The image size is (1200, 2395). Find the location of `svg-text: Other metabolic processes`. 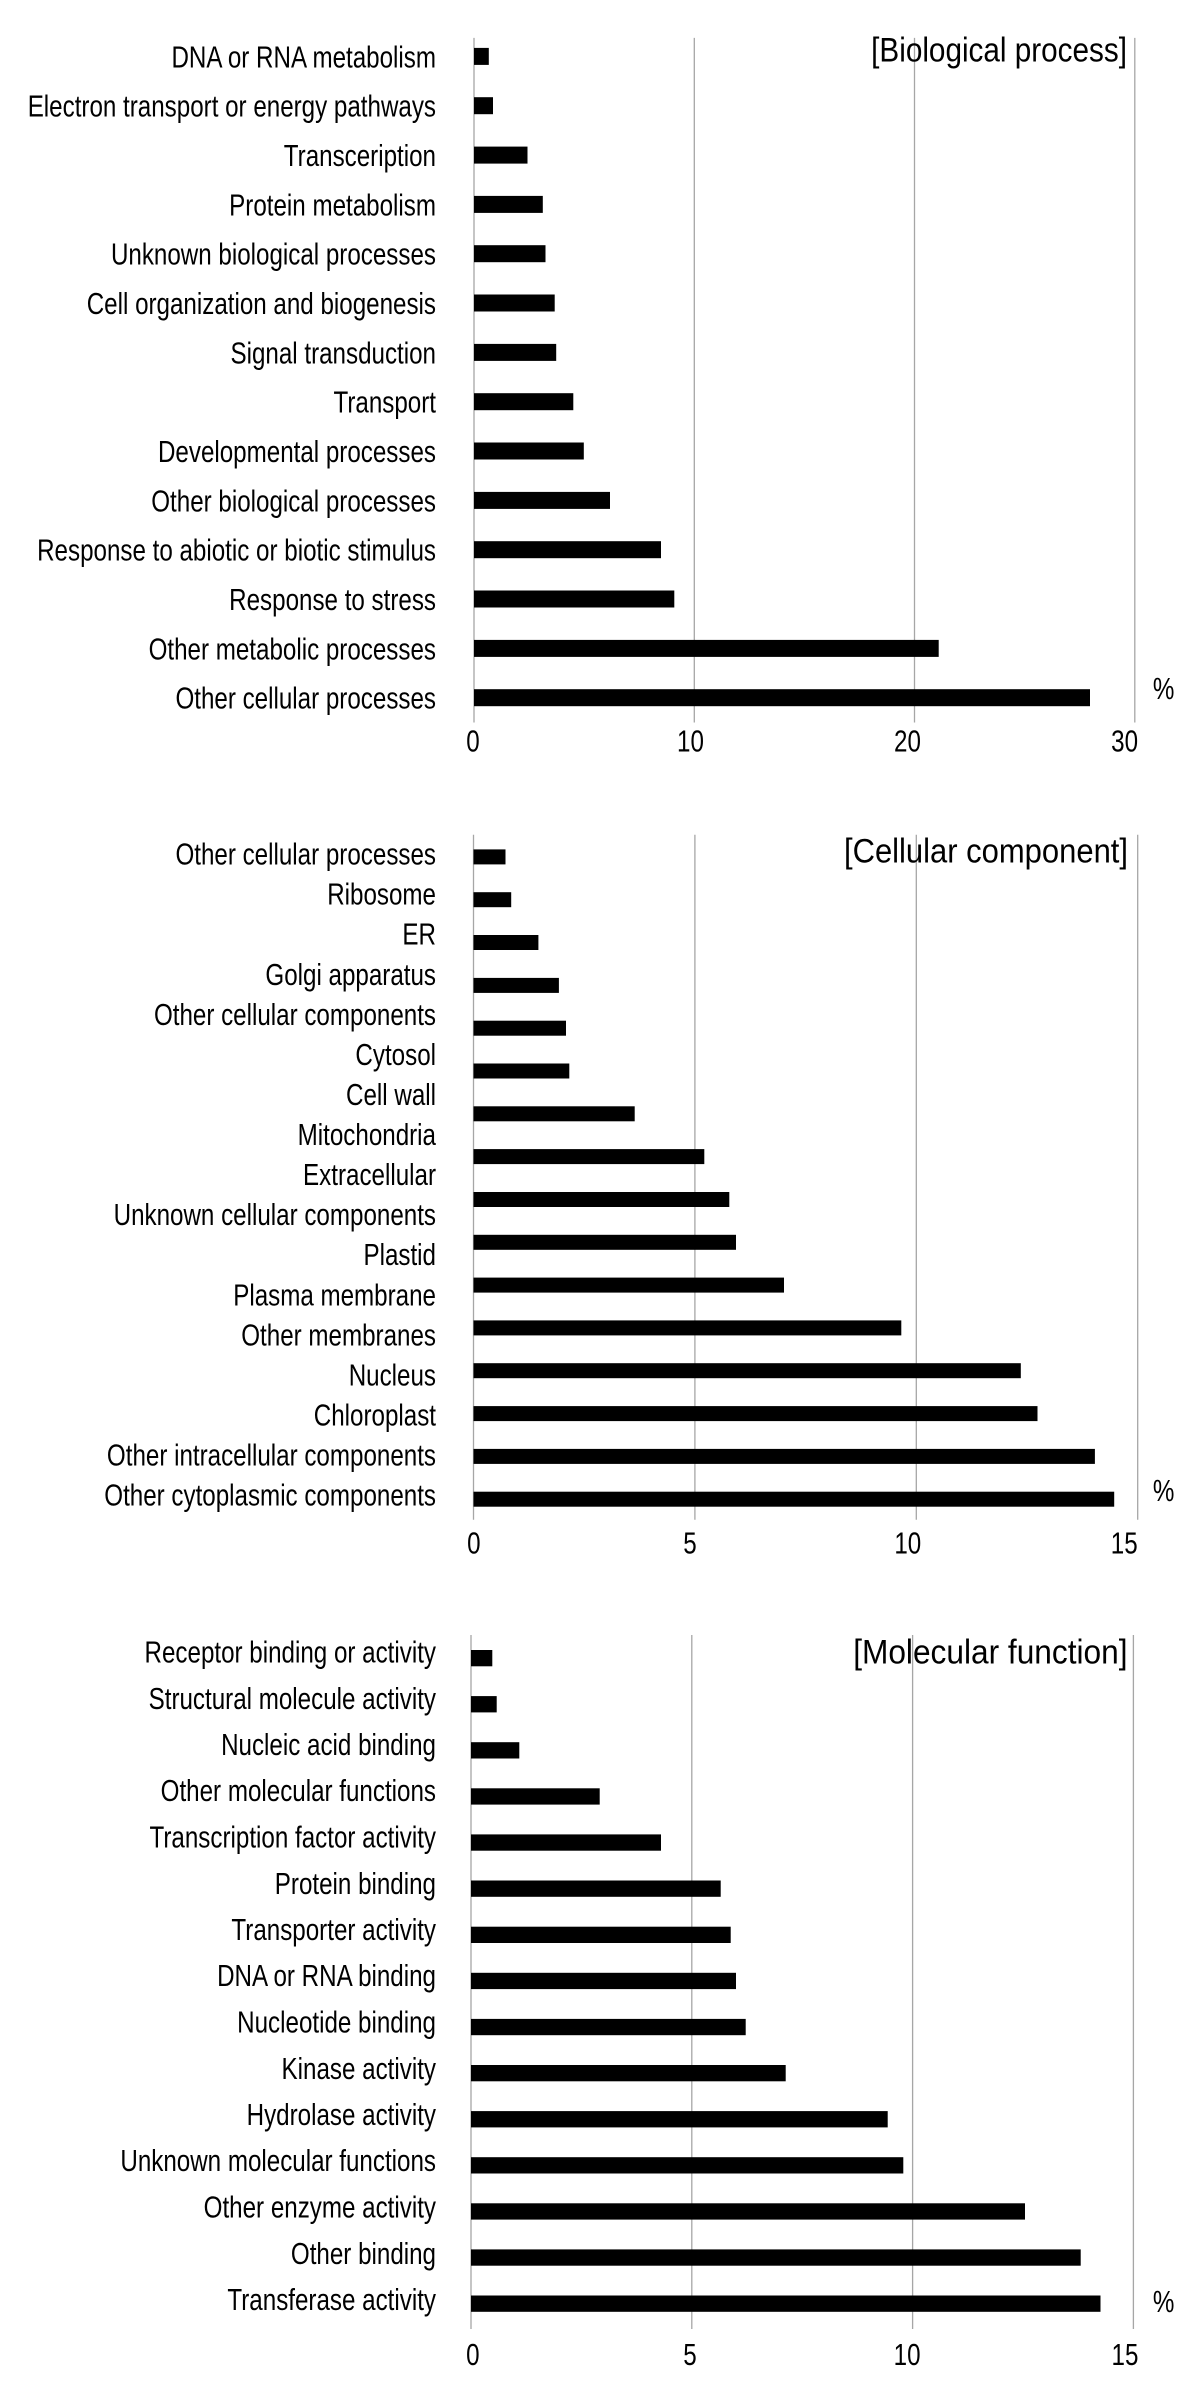

svg-text: Other metabolic processes is located at coordinates (292, 649).